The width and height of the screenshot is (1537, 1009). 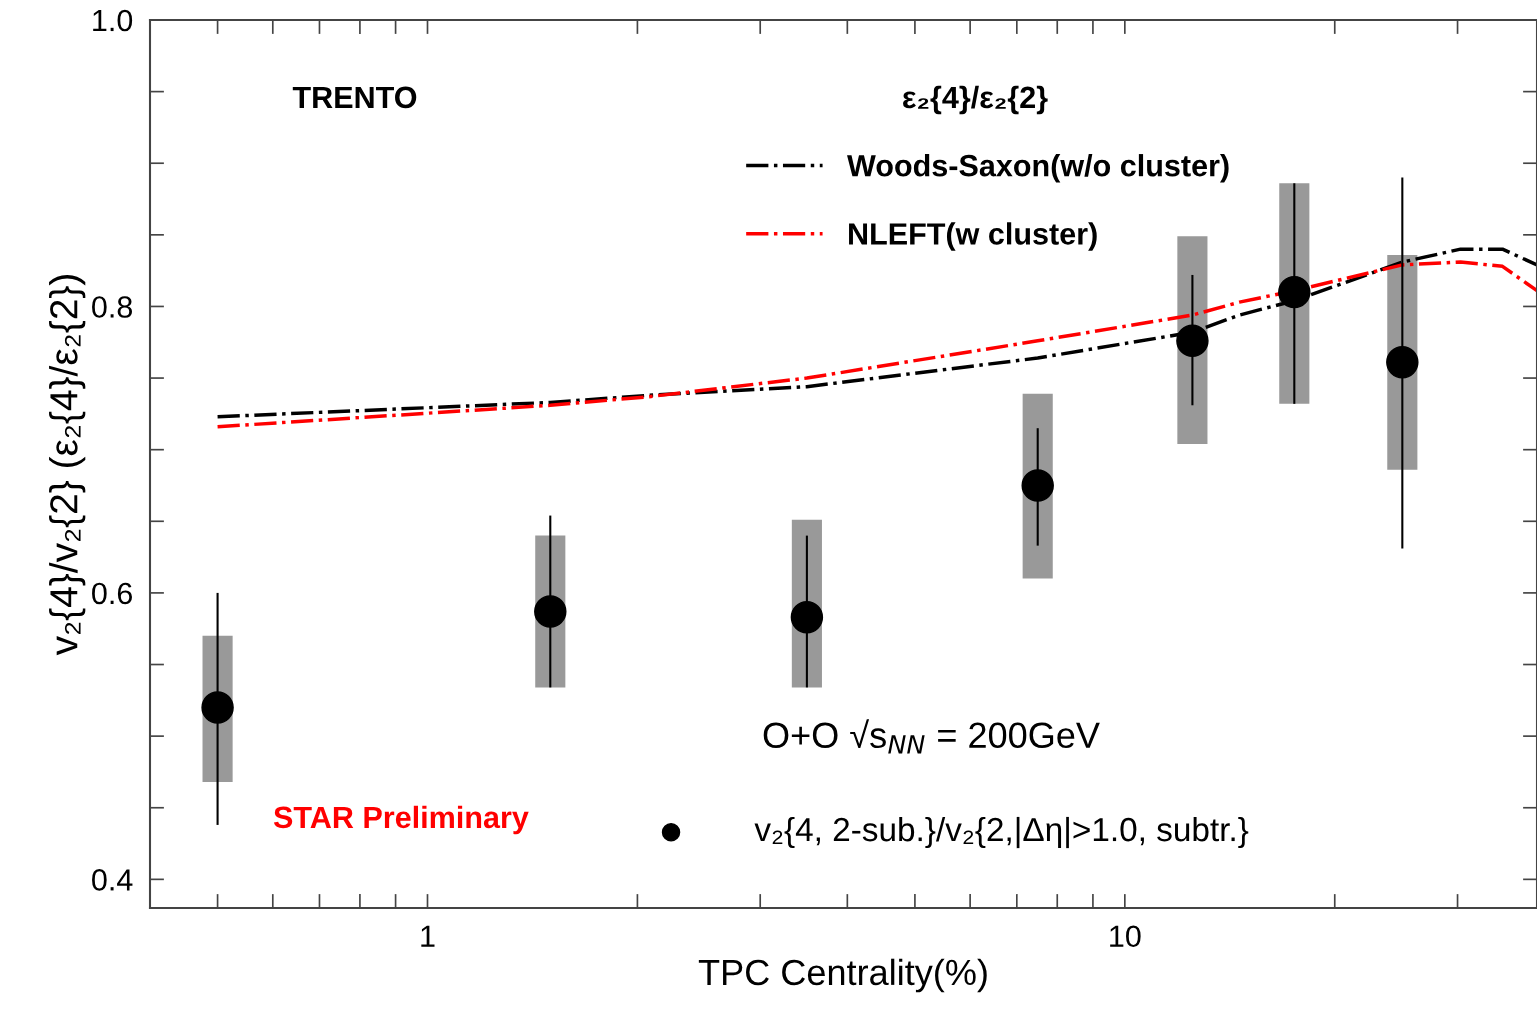 What do you see at coordinates (1038, 168) in the screenshot?
I see `legend-label: Woods-Saxon(w/o cluster)` at bounding box center [1038, 168].